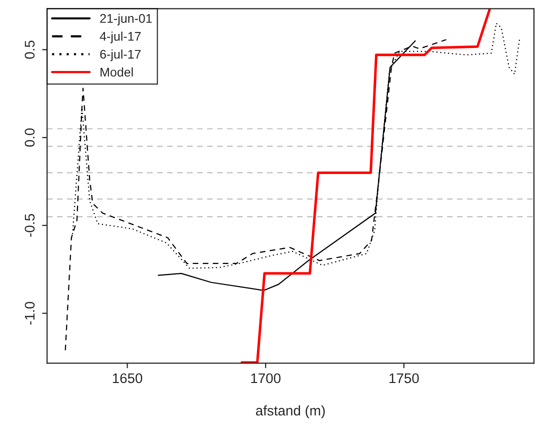  I want to click on y-tick-label: -1.0, so click(29, 313).